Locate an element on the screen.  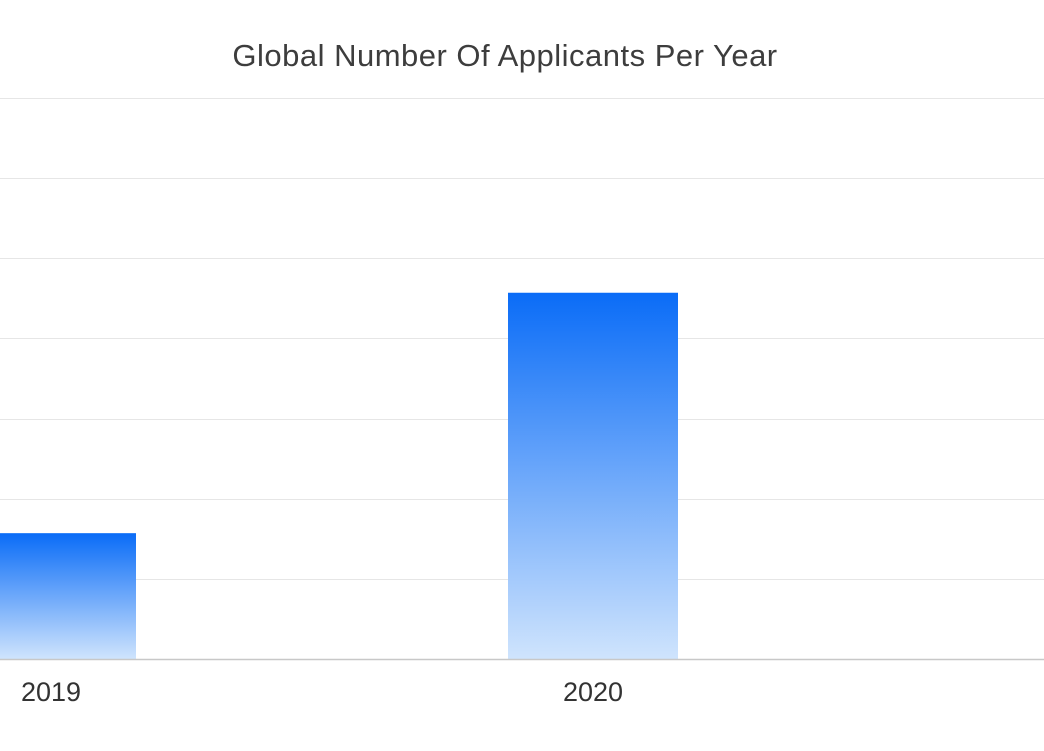
chart-title: Global Number Of Applicants Per Year is located at coordinates (505, 55).